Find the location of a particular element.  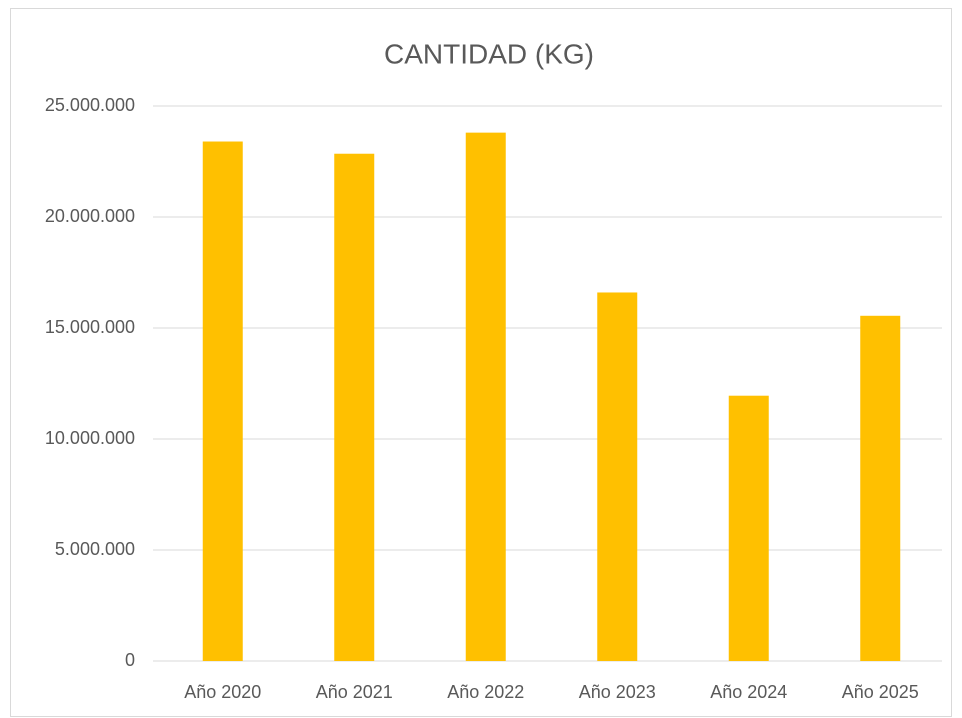

x-tick-label: Año 2024 is located at coordinates (748, 692).